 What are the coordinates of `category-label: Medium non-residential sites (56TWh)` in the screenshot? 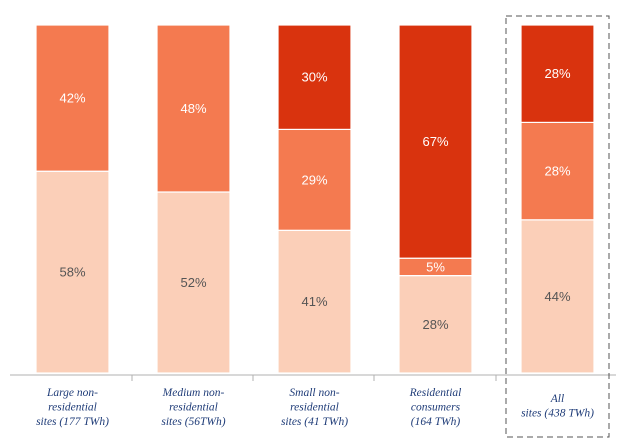 It's located at (193, 407).